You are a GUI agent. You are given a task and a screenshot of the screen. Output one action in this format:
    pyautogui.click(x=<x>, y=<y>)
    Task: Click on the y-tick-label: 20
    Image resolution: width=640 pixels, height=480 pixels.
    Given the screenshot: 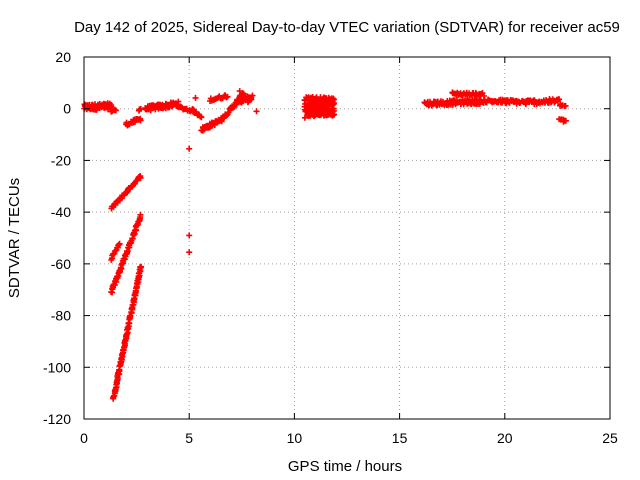 What is the action you would take?
    pyautogui.click(x=63, y=57)
    